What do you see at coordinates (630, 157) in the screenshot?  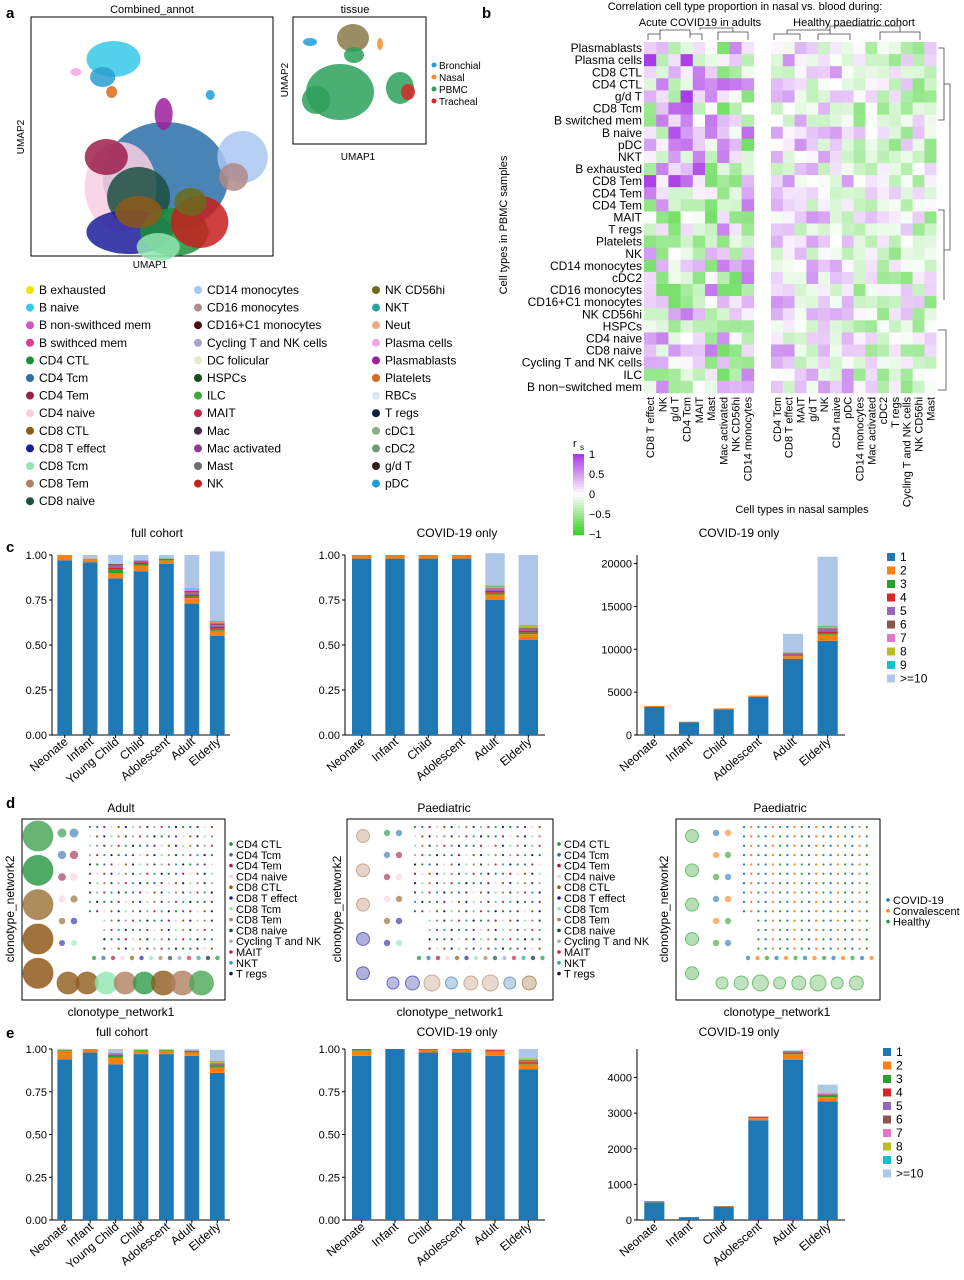 I see `heatmap-row-label: NKT` at bounding box center [630, 157].